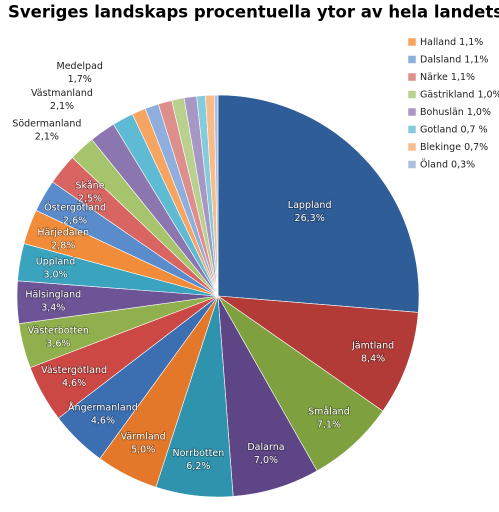  Describe the element at coordinates (476, 147) in the screenshot. I see `legend-value: 0,7%` at that location.